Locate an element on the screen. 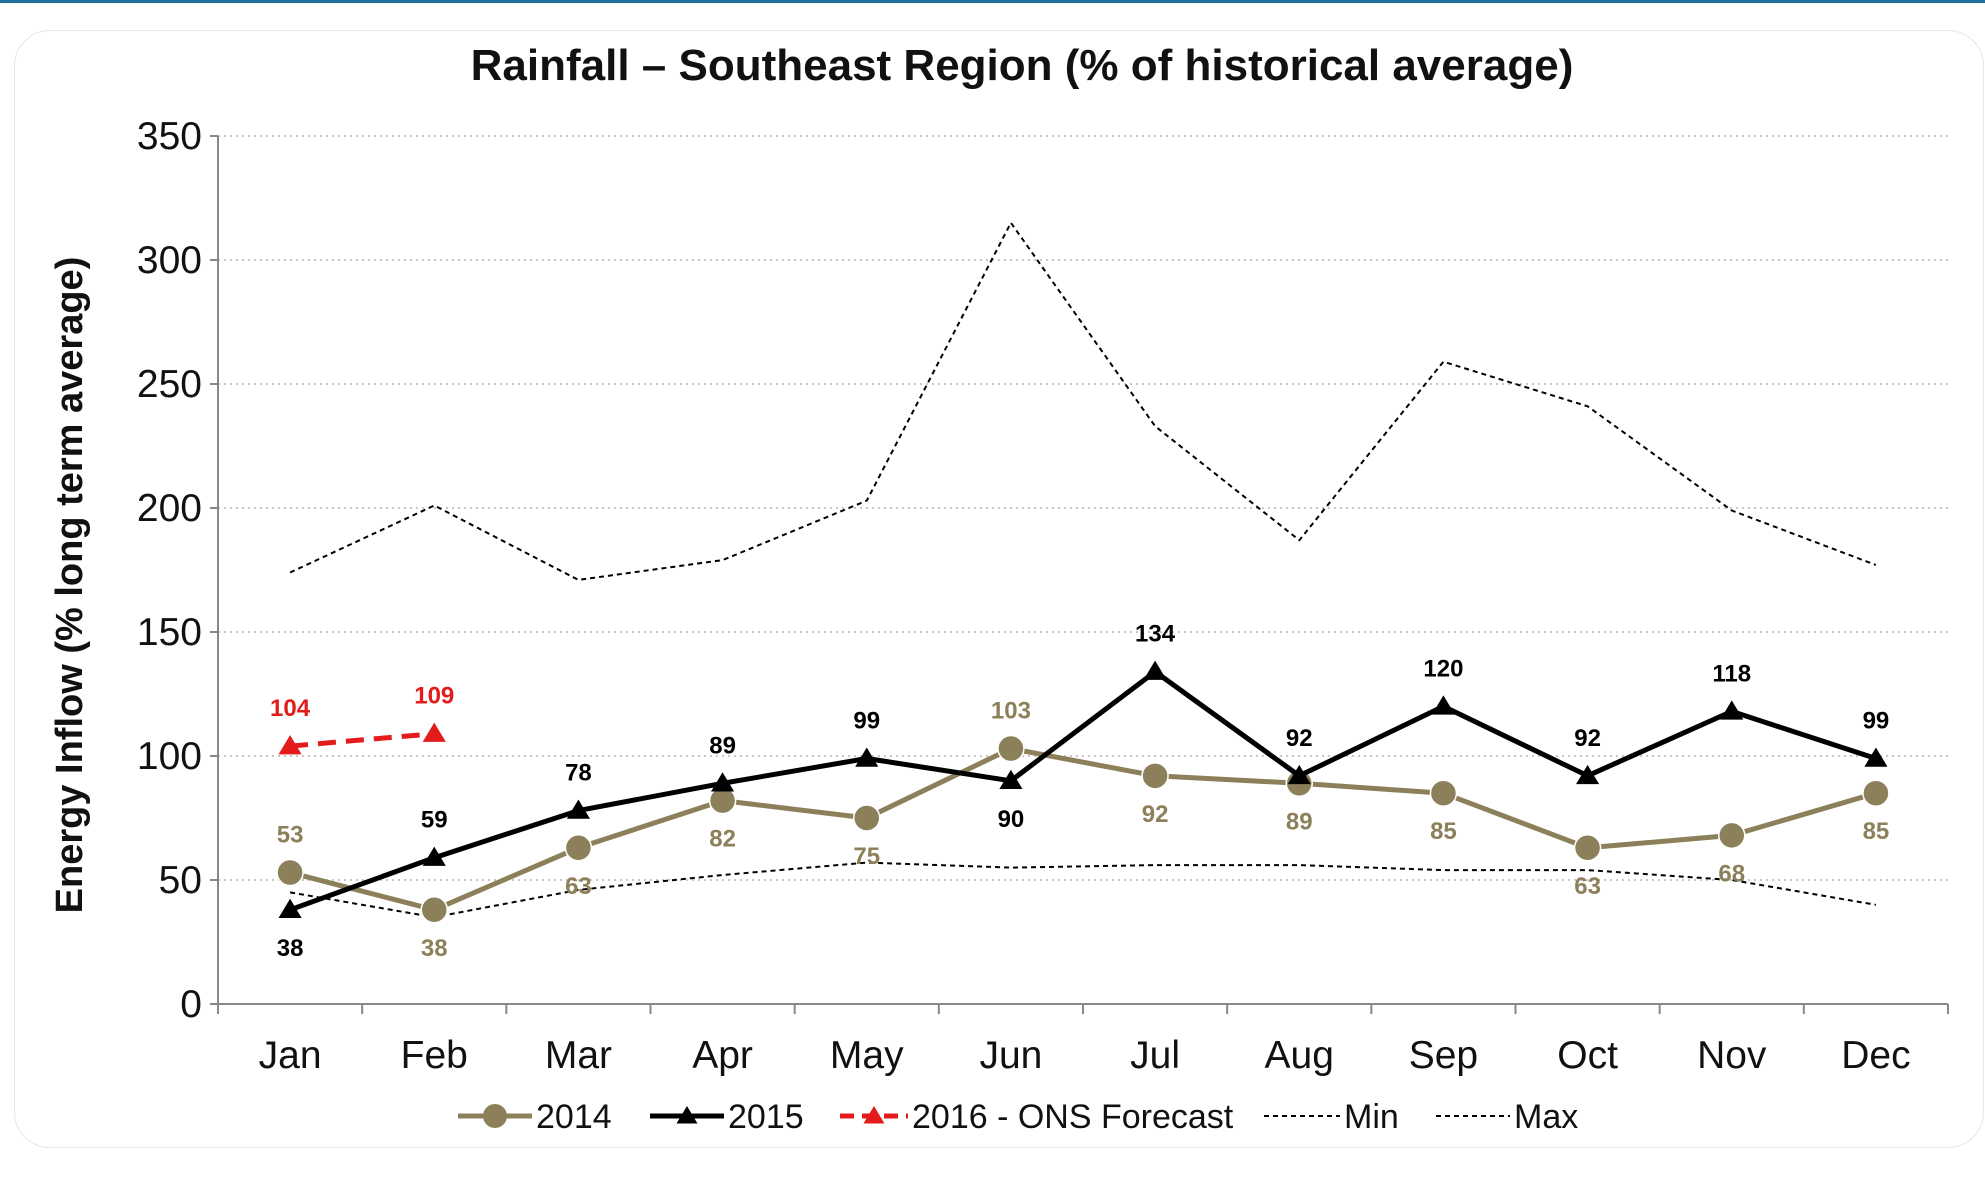 This screenshot has height=1180, width=1985. data-label-2014-apr: 82 is located at coordinates (722, 839).